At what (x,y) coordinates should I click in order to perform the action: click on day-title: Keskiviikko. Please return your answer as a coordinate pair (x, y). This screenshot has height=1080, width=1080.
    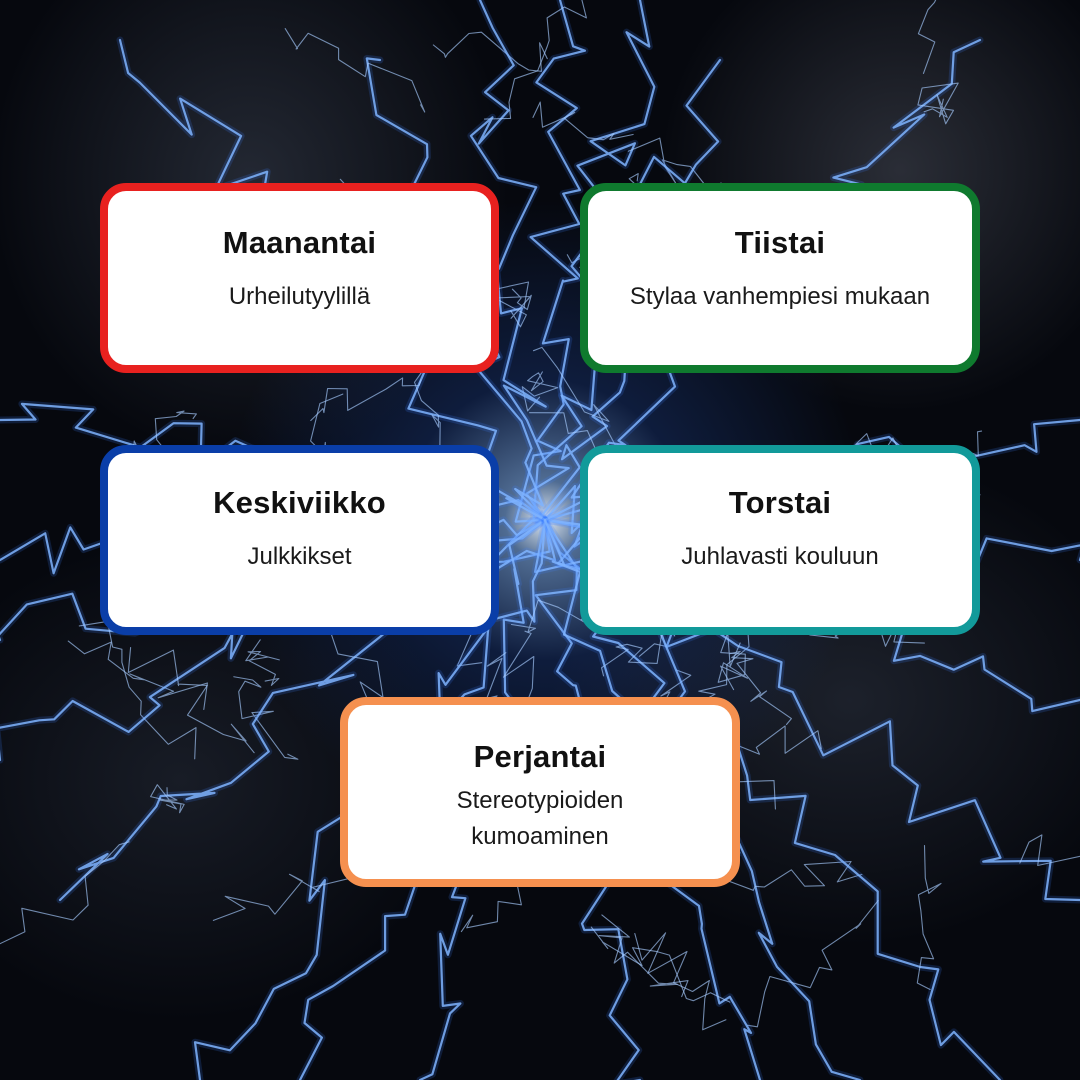
    Looking at the image, I should click on (299, 502).